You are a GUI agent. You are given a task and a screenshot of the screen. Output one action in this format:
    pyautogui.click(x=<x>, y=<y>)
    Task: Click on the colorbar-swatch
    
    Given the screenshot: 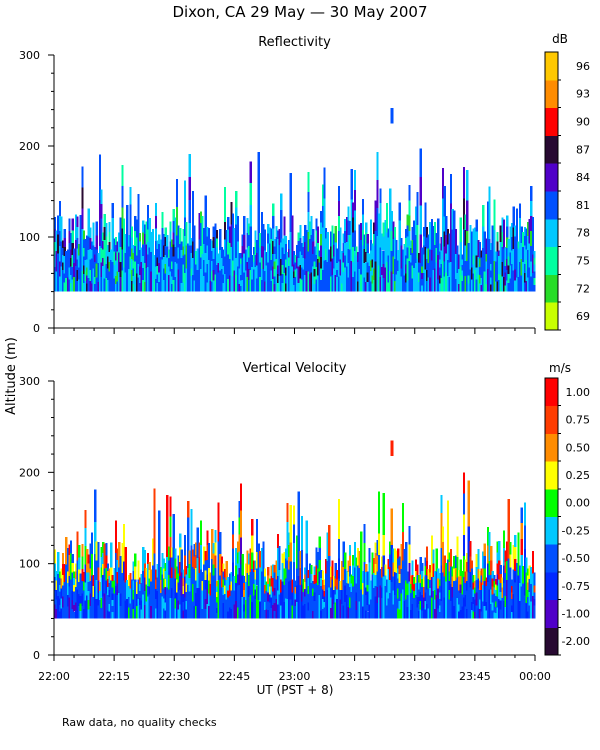 What is the action you would take?
    pyautogui.click(x=551, y=233)
    